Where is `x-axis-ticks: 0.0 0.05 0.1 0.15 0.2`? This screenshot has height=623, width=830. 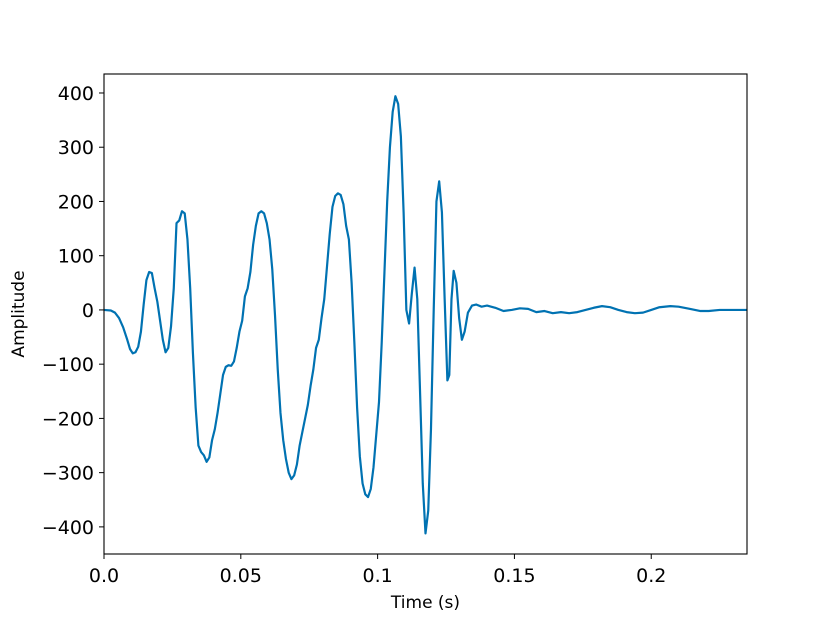
x-axis-ticks: 0.0 0.05 0.1 0.15 0.2 is located at coordinates (377, 570).